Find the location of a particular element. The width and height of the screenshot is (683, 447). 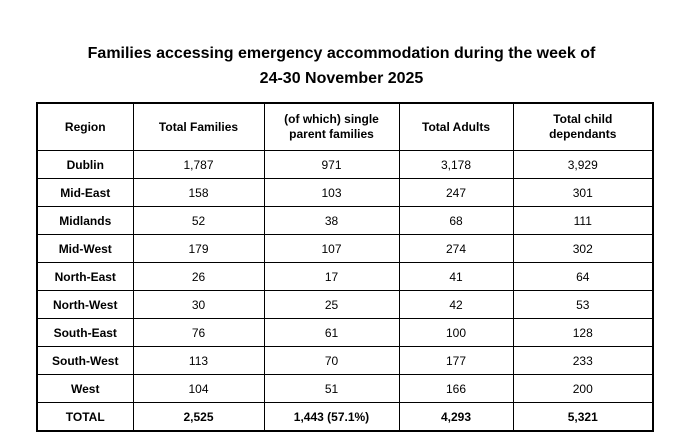

total-adults-value: 100 is located at coordinates (456, 332).